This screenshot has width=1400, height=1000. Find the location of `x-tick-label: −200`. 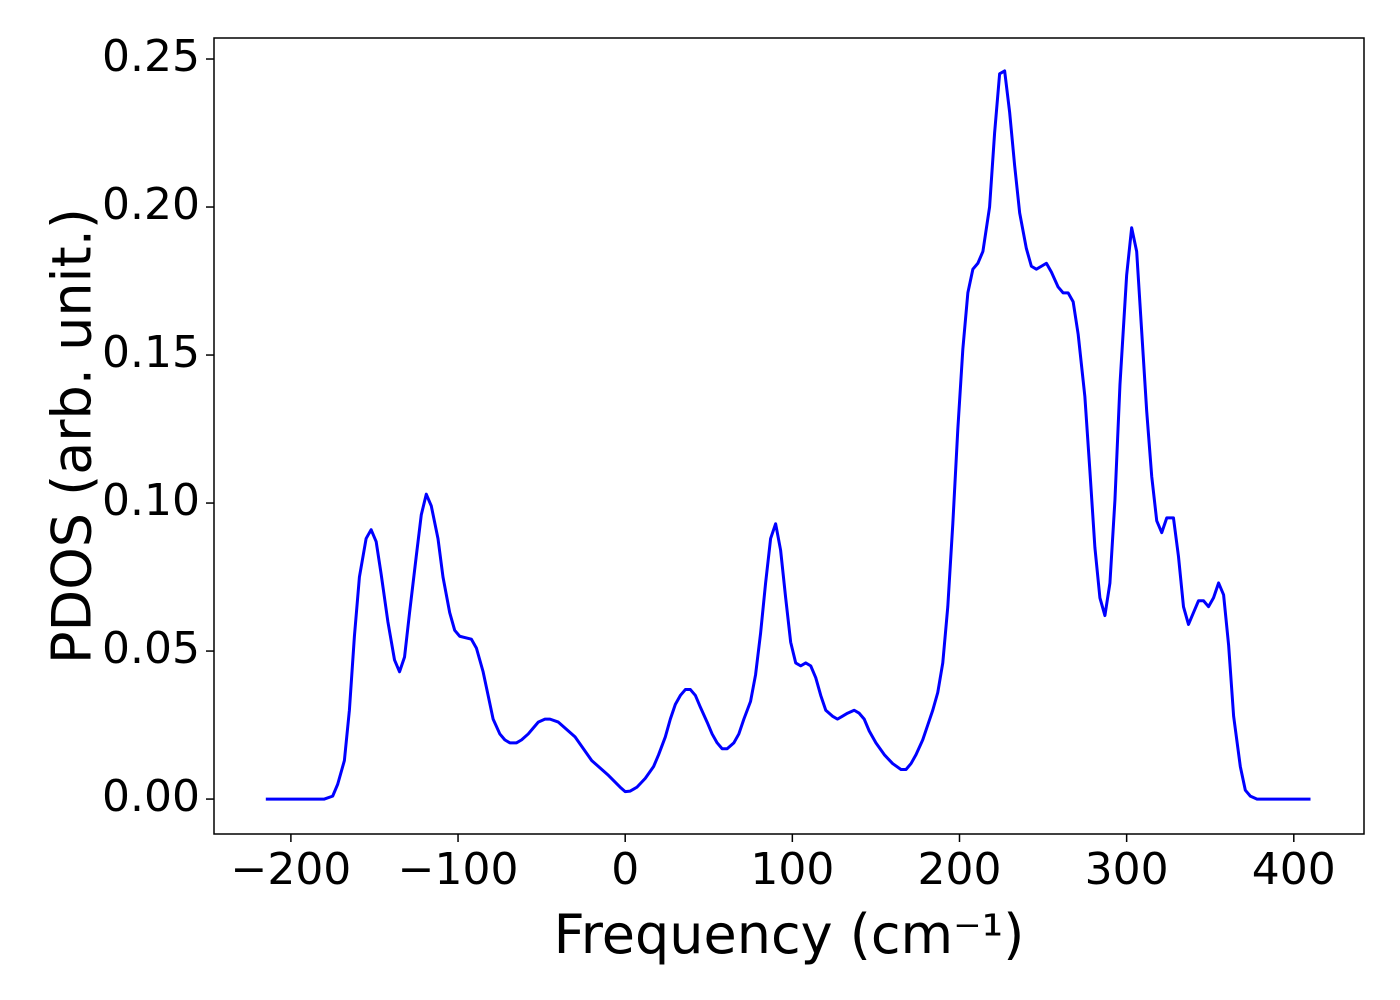

x-tick-label: −200 is located at coordinates (290, 869).